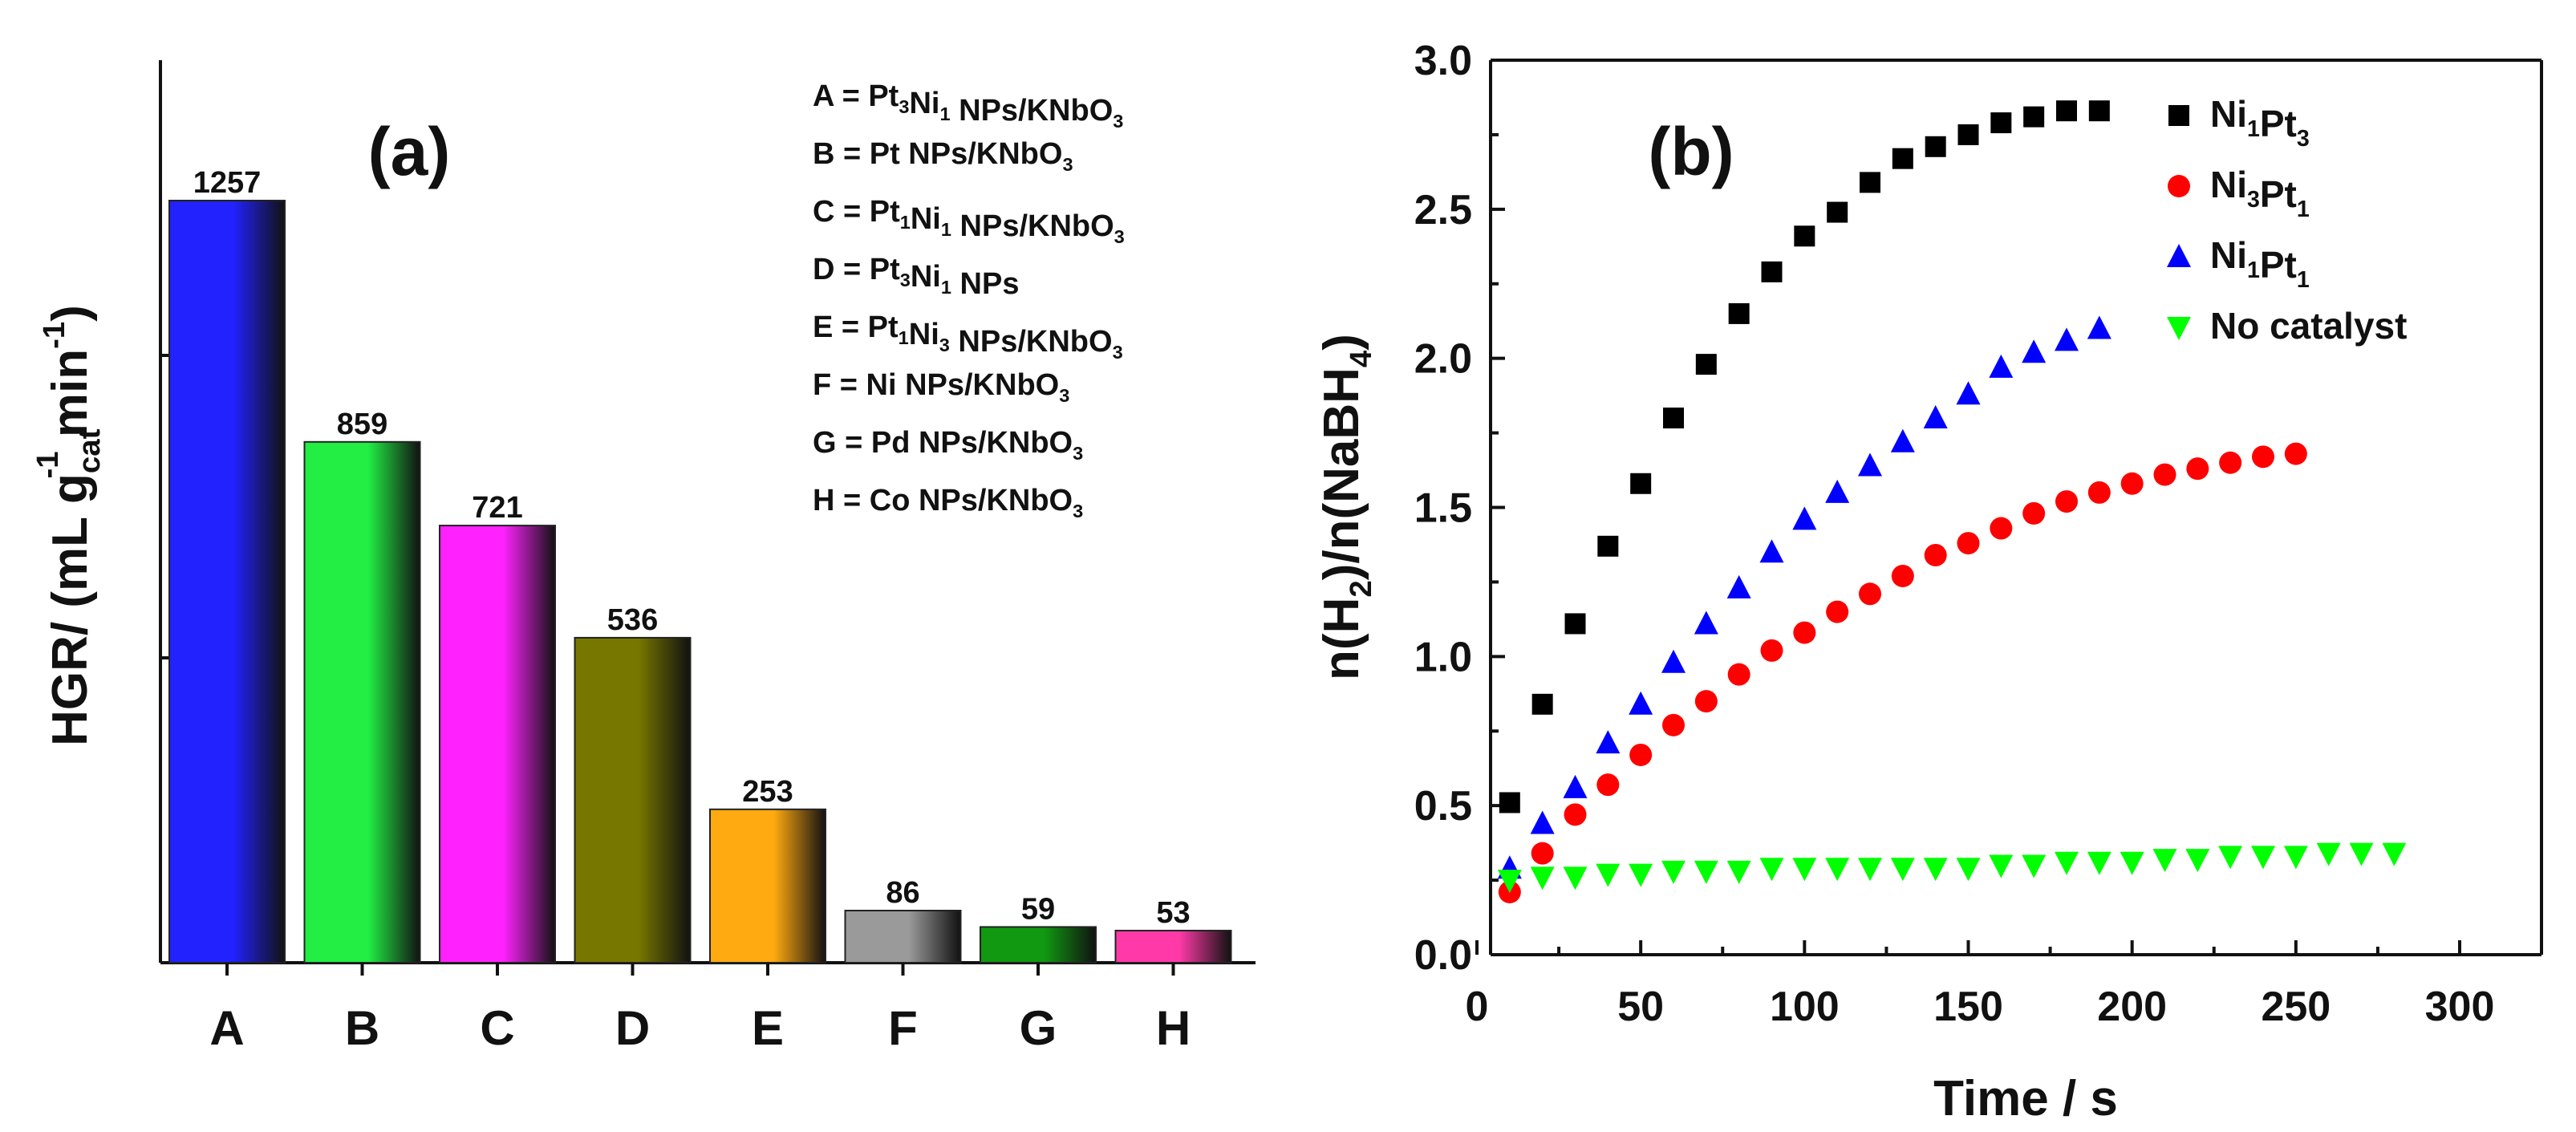  Describe the element at coordinates (1968, 1007) in the screenshot. I see `scatter-x-tick-label: 150` at that location.